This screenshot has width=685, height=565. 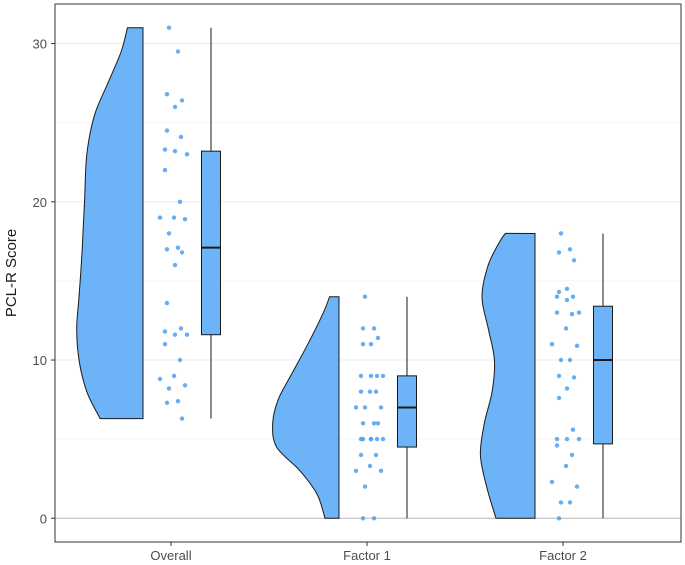 I want to click on y-tick-label: 30, so click(x=40, y=44).